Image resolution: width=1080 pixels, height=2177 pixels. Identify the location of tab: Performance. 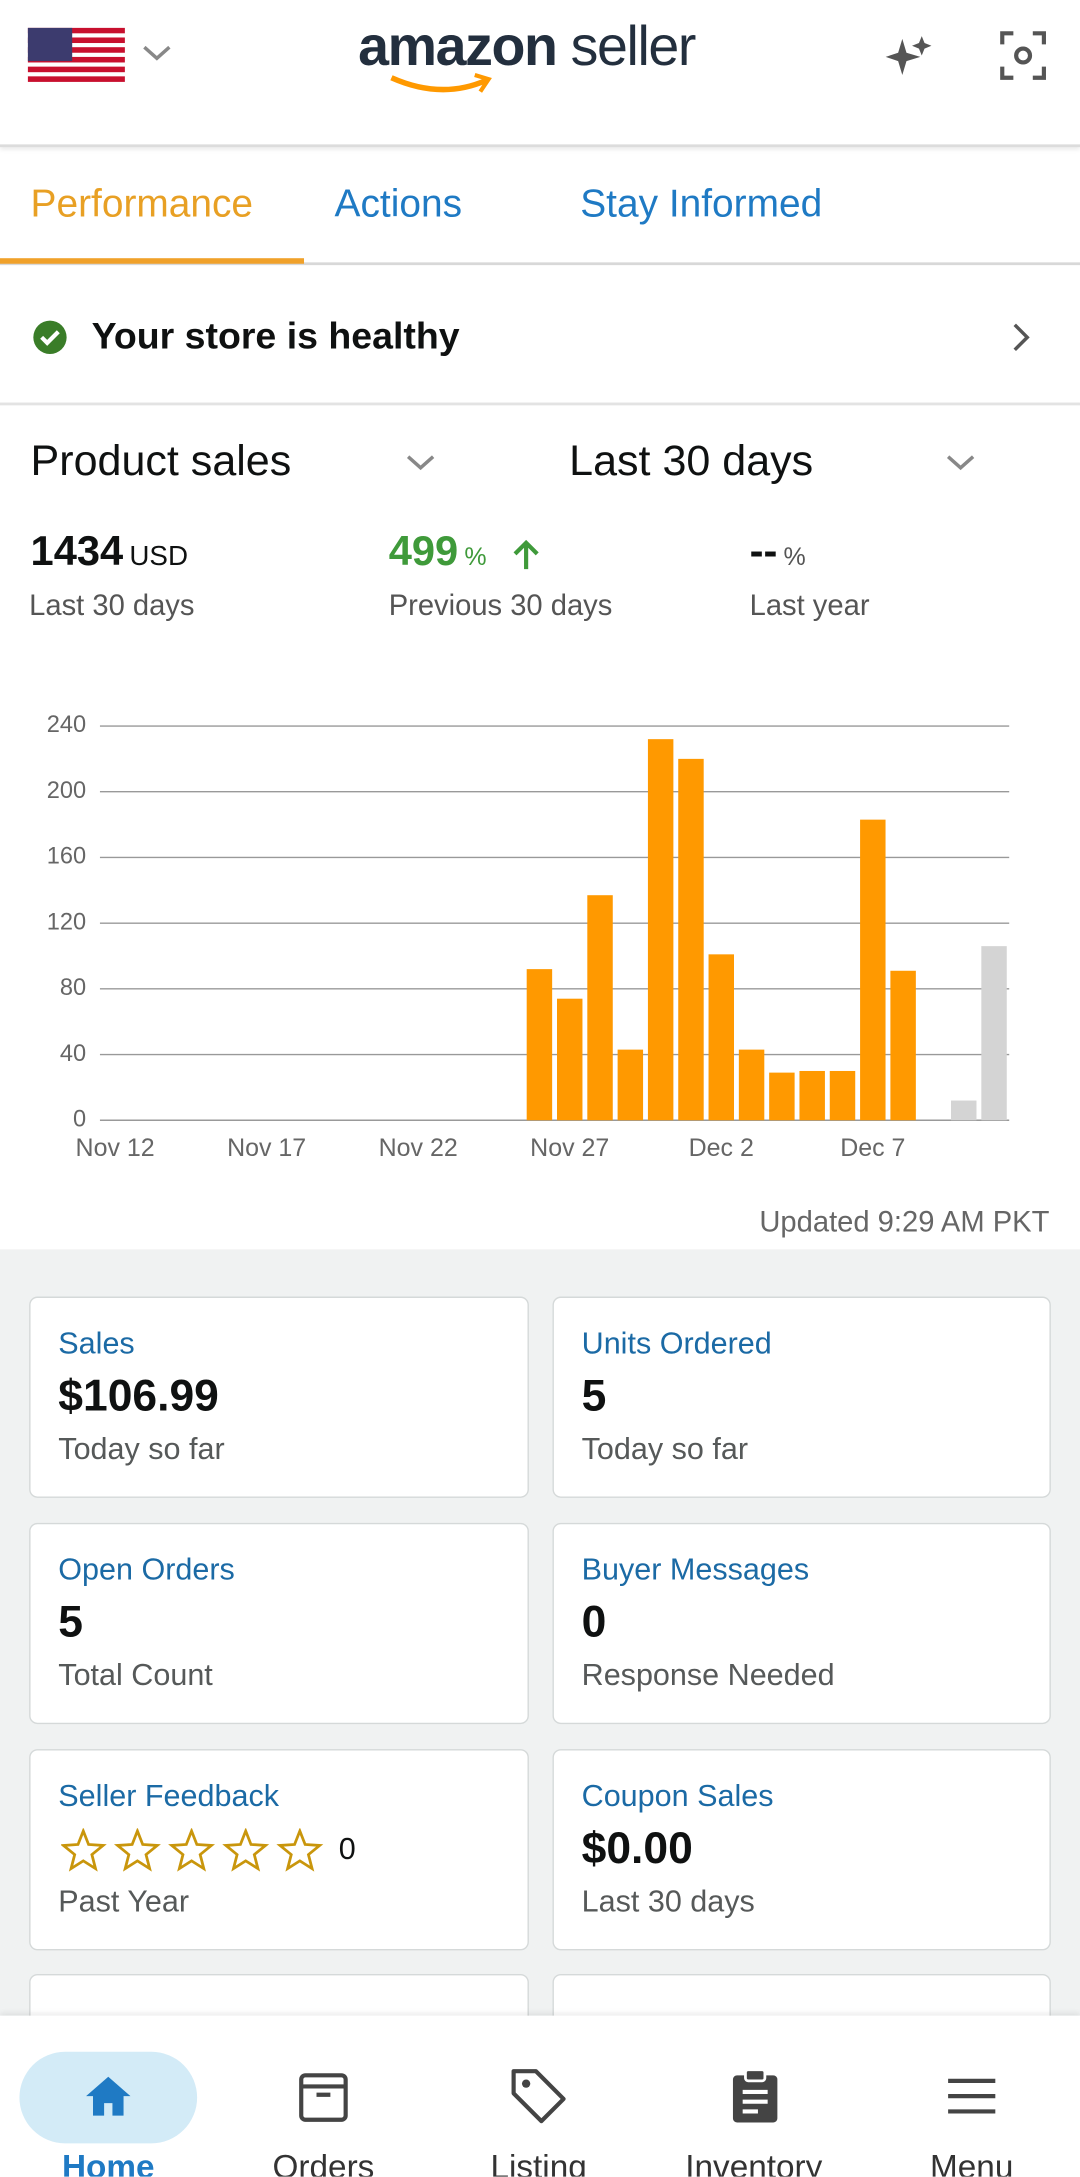
(142, 203).